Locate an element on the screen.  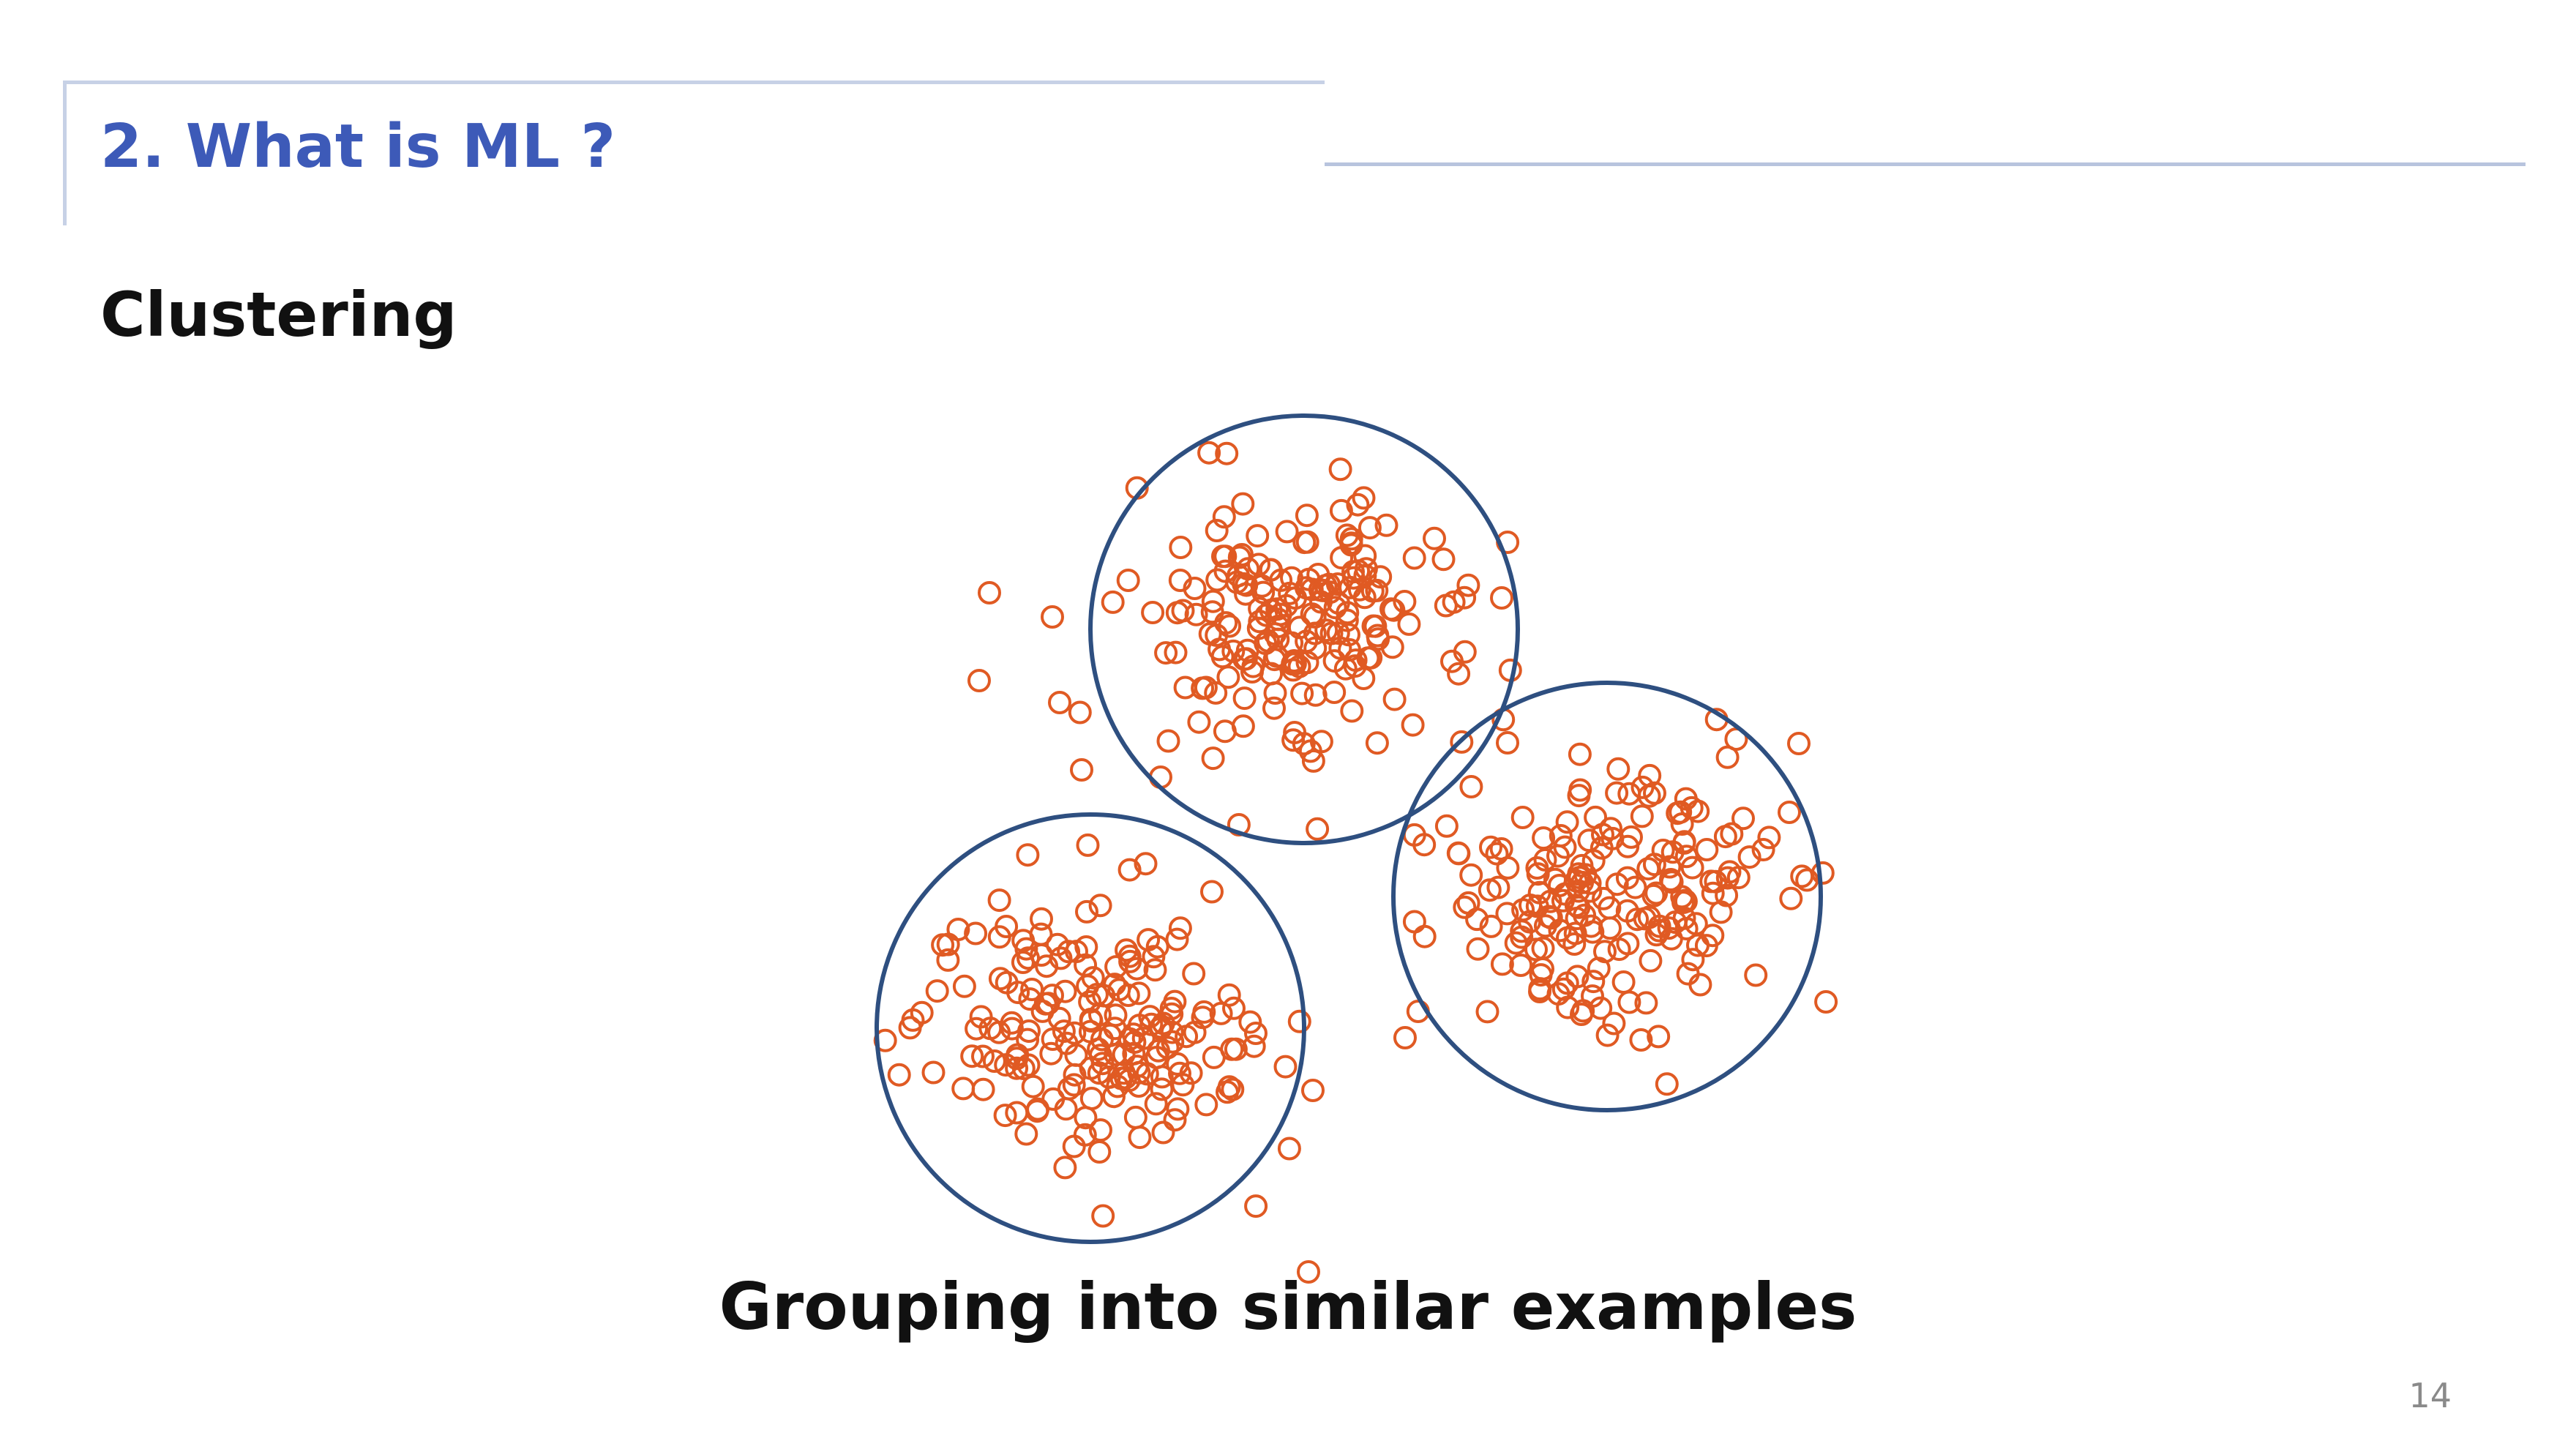
section-heading: Clustering is located at coordinates (278, 315).